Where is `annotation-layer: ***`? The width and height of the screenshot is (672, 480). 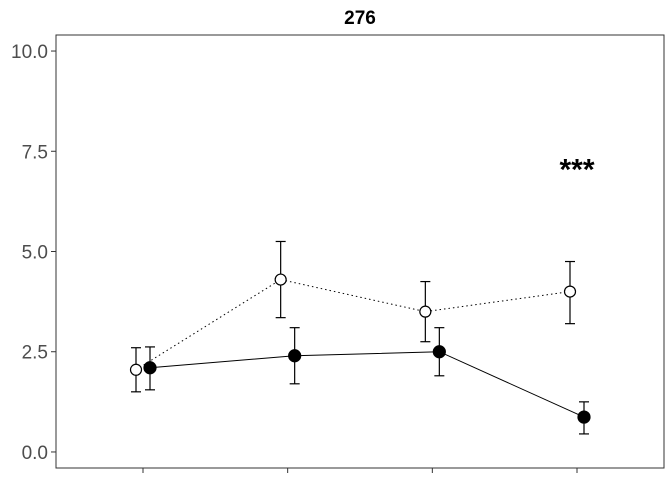
annotation-layer: *** is located at coordinates (576, 169).